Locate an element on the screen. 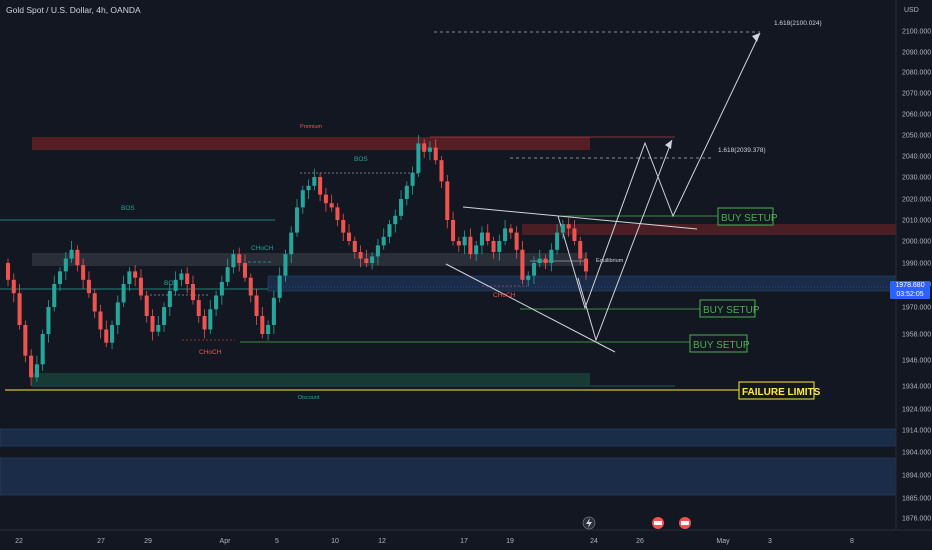  y-tick-label: 2090.000 is located at coordinates (916, 53).